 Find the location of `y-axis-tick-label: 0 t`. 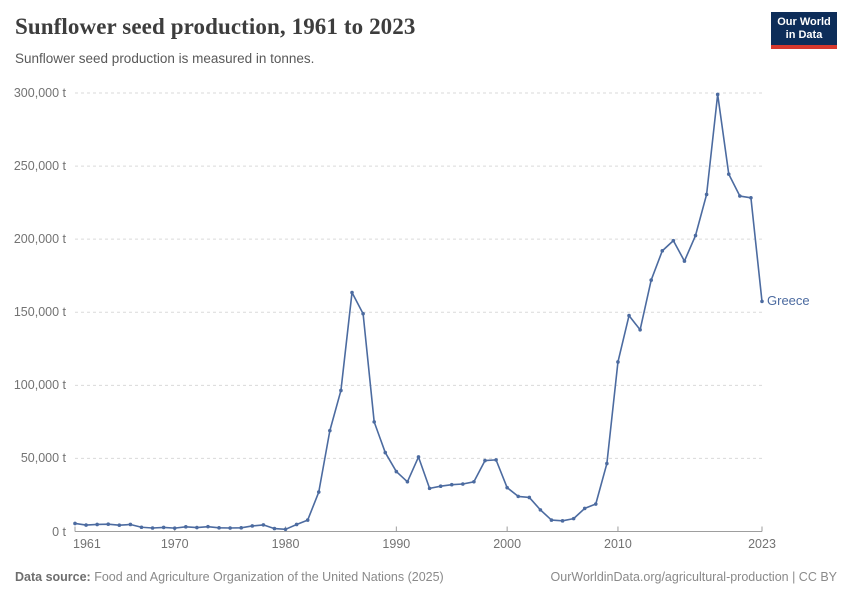

y-axis-tick-label: 0 t is located at coordinates (59, 531).